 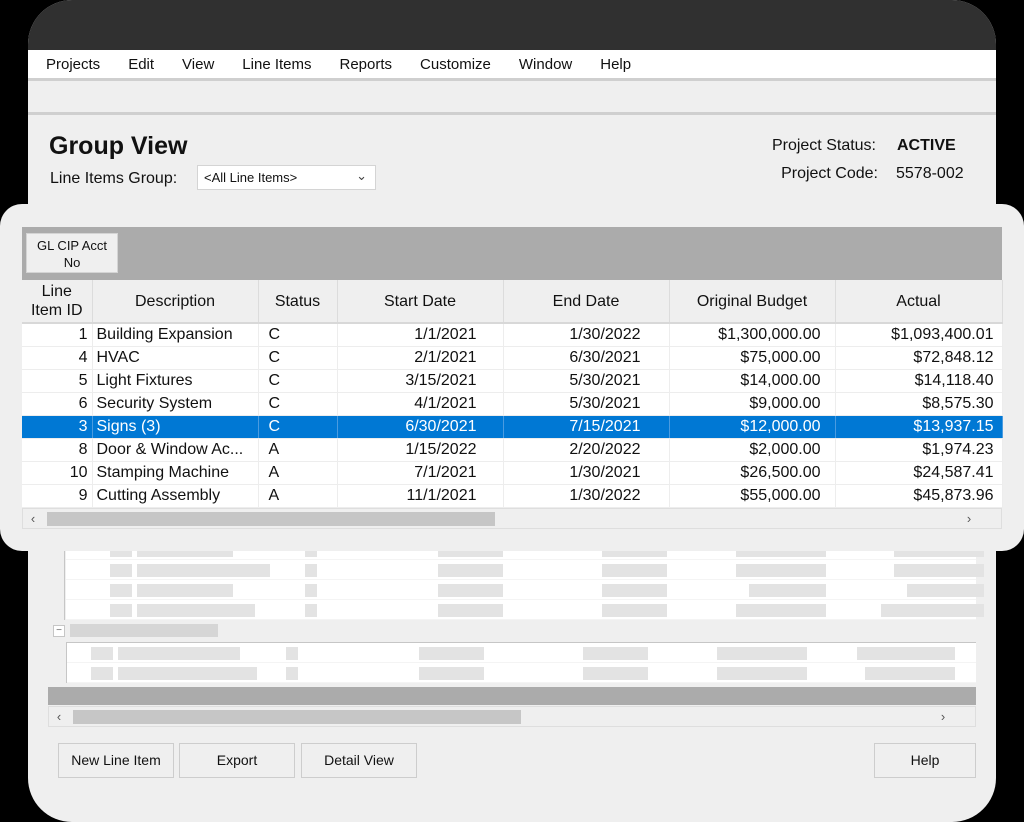 What do you see at coordinates (57, 335) in the screenshot?
I see `cell-id: 1` at bounding box center [57, 335].